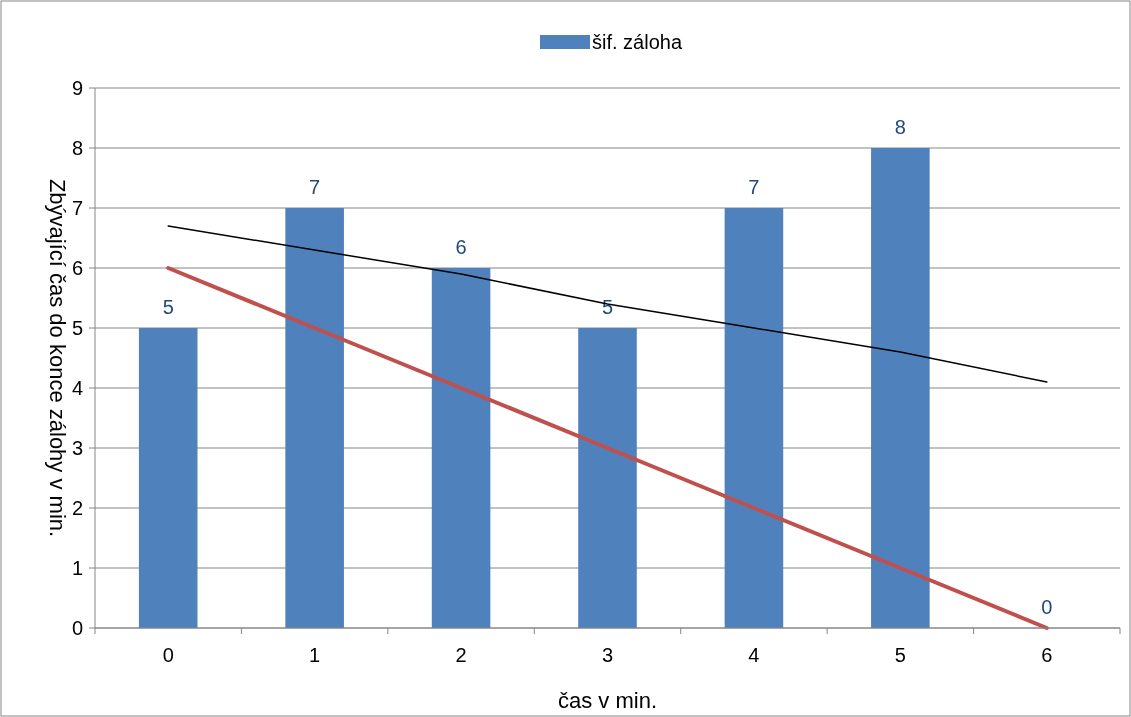 The width and height of the screenshot is (1131, 717). I want to click on x-tick-label: 4, so click(754, 655).